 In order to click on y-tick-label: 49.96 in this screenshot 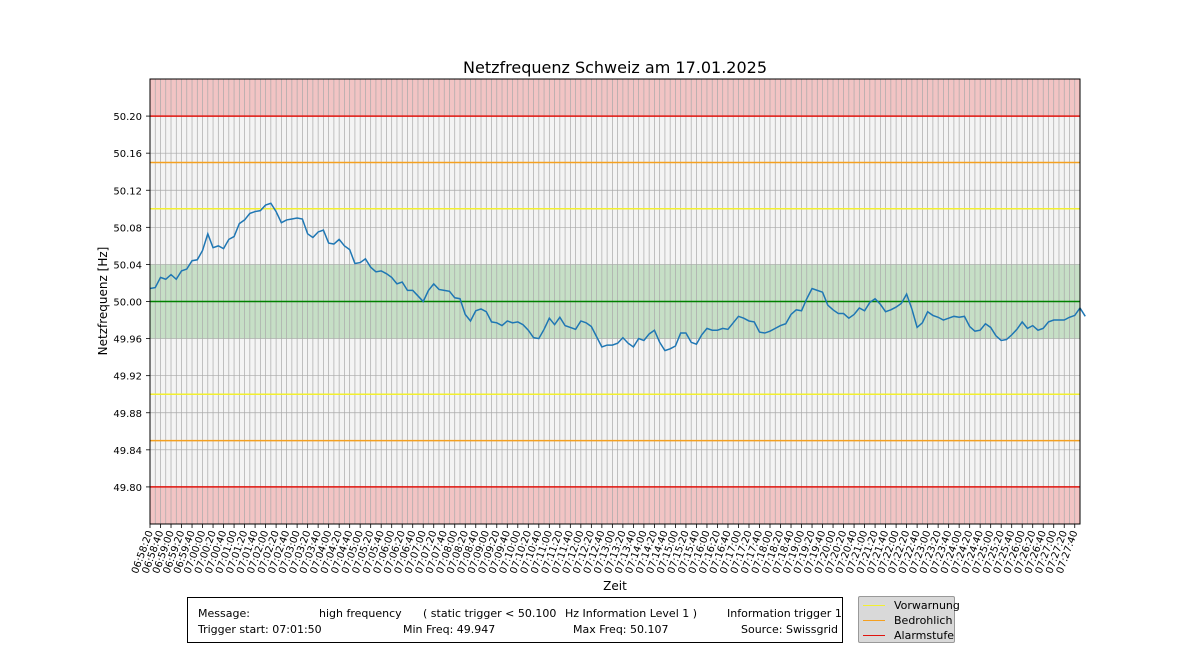, I will do `click(127, 340)`.